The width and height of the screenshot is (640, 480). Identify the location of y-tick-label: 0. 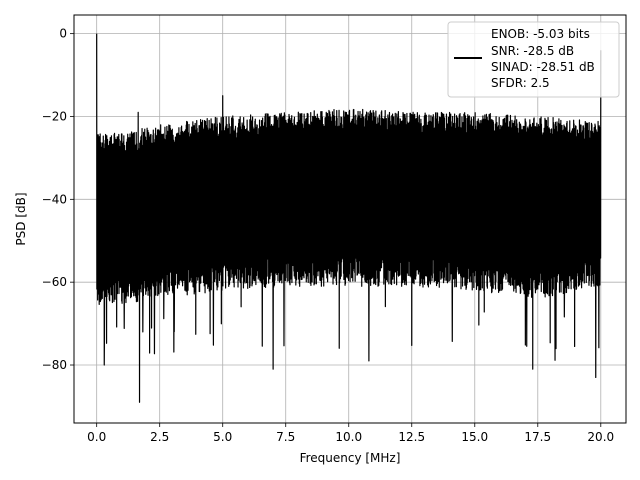
(63, 34).